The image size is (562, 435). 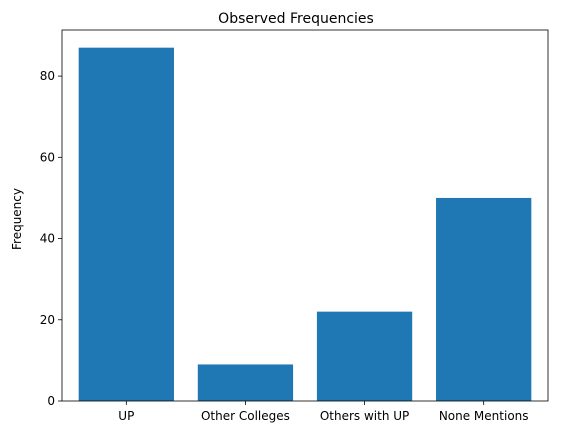 I want to click on y-axis-ticks: 0 20 40 60 80, so click(x=51, y=238).